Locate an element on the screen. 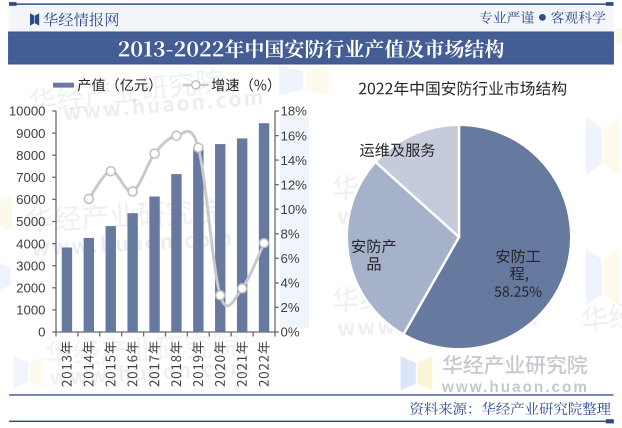 The image size is (622, 428). svg-text: 8% is located at coordinates (290, 234).